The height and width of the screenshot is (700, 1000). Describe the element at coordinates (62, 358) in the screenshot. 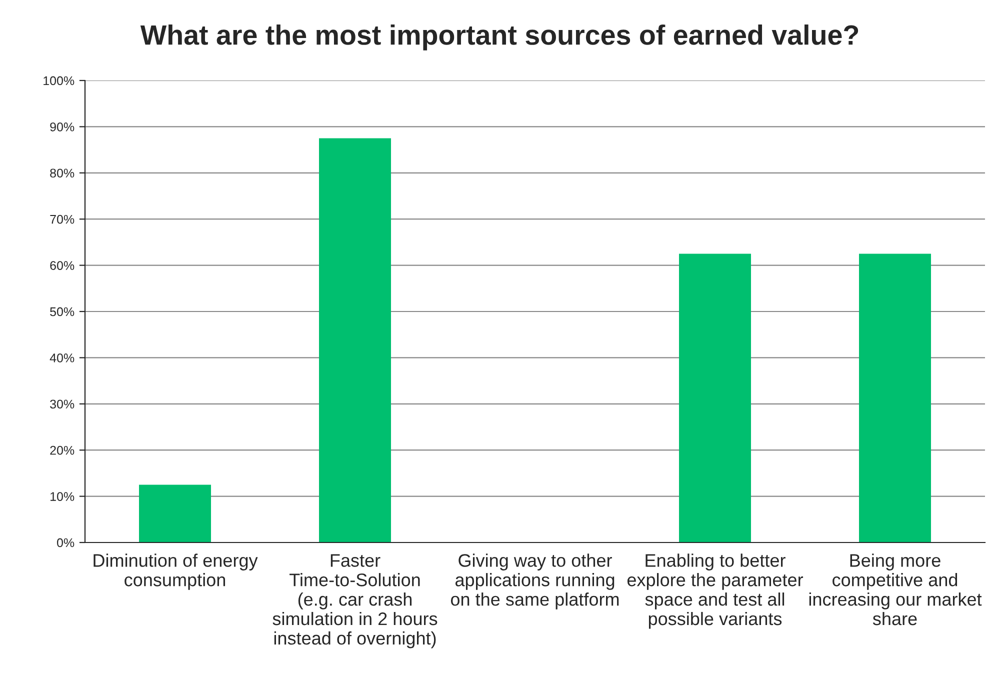

I see `y-tick-label: 40%` at that location.